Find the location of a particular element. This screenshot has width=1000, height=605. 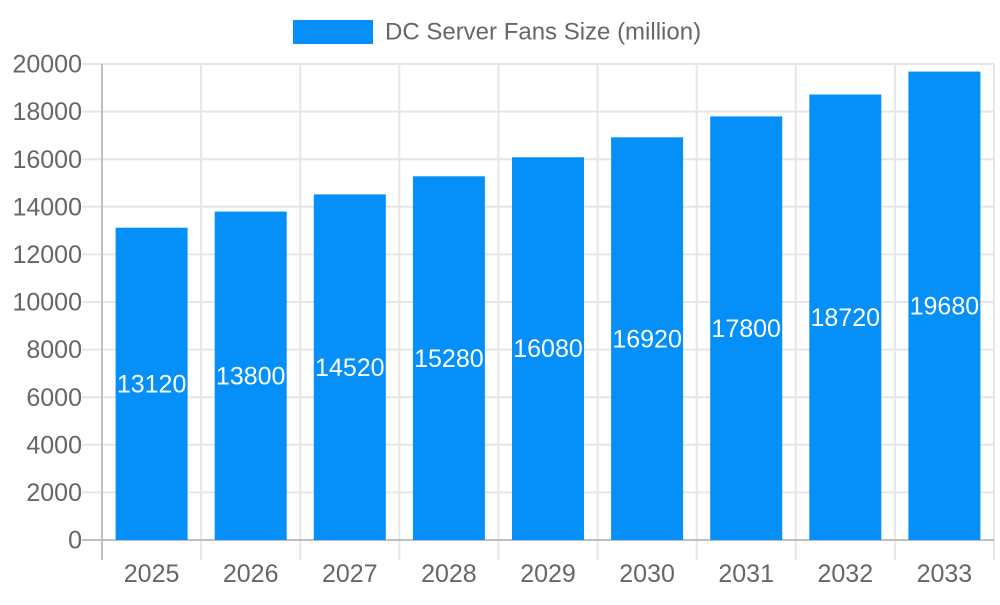

svg-text: 2026 is located at coordinates (251, 574).